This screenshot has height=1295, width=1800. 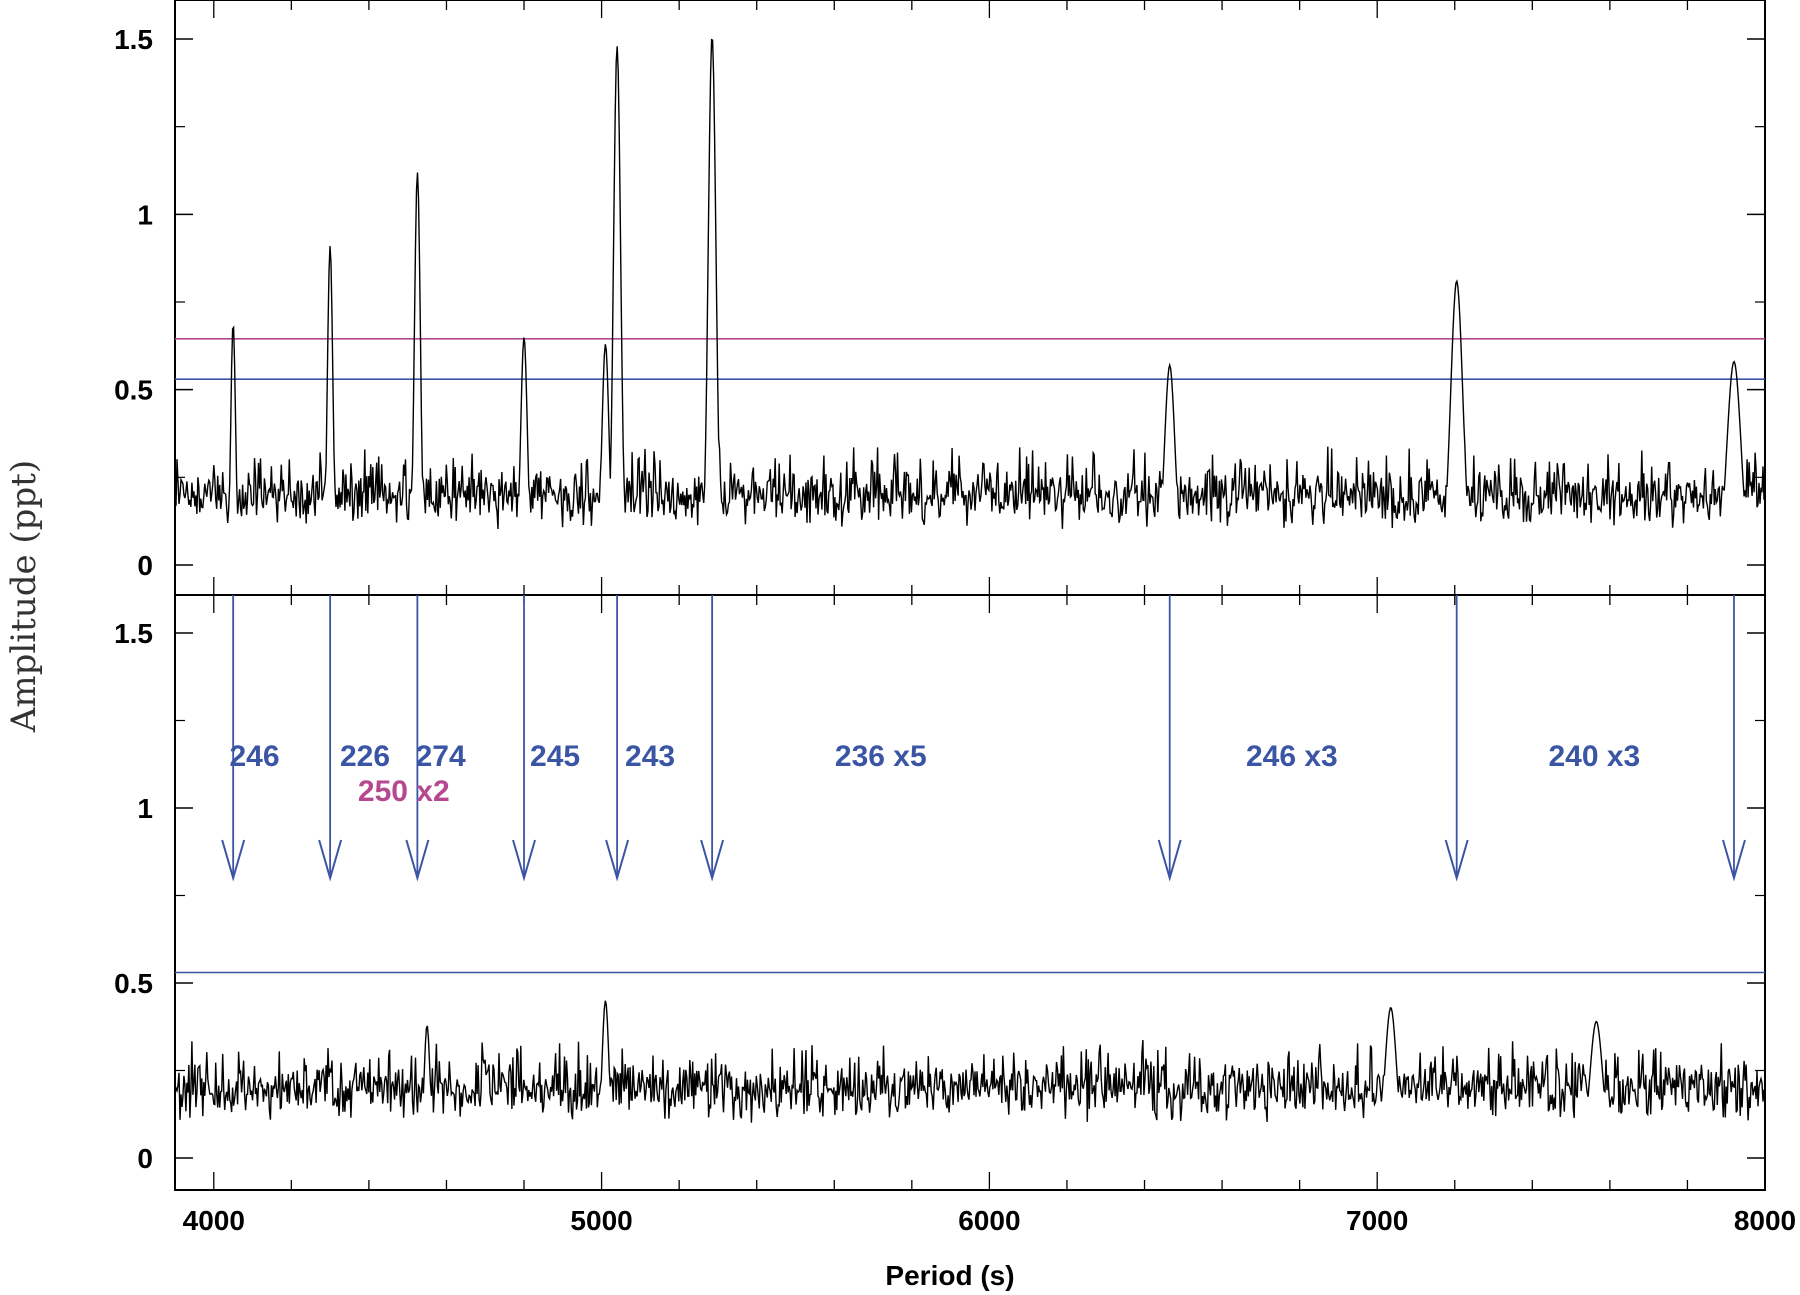 What do you see at coordinates (601, 1220) in the screenshot?
I see `x-tick-label: 5000` at bounding box center [601, 1220].